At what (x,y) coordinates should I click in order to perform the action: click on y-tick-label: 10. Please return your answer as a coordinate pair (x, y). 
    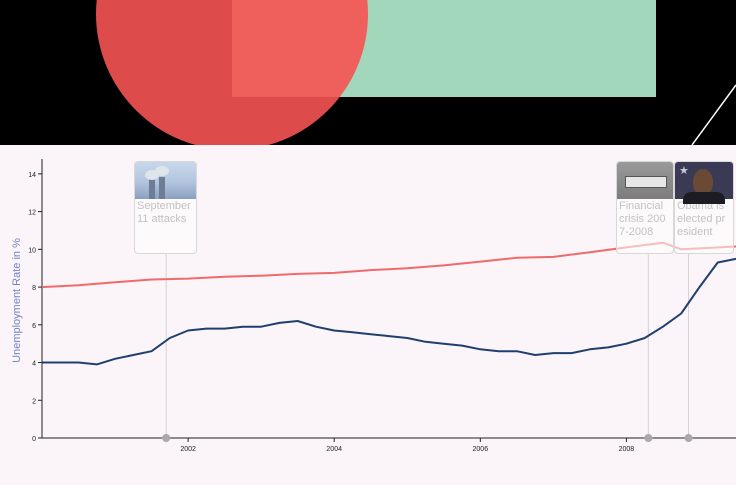
    Looking at the image, I should click on (32, 250).